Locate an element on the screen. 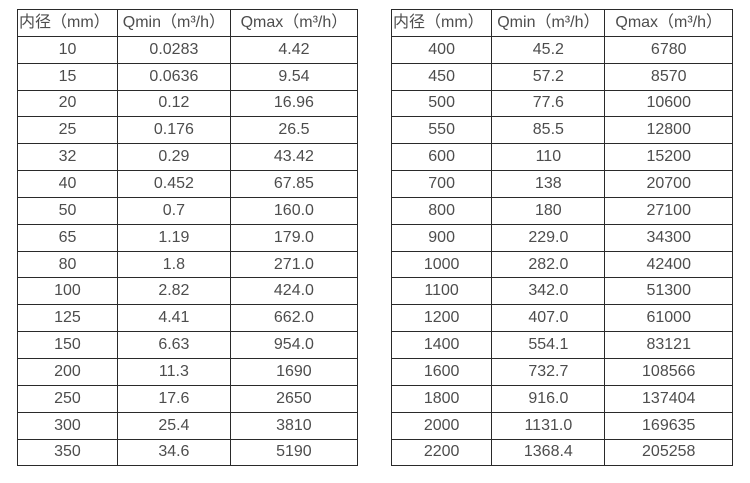 Image resolution: width=750 pixels, height=483 pixels. table-row: 1800 916.0 137404 is located at coordinates (561, 398).